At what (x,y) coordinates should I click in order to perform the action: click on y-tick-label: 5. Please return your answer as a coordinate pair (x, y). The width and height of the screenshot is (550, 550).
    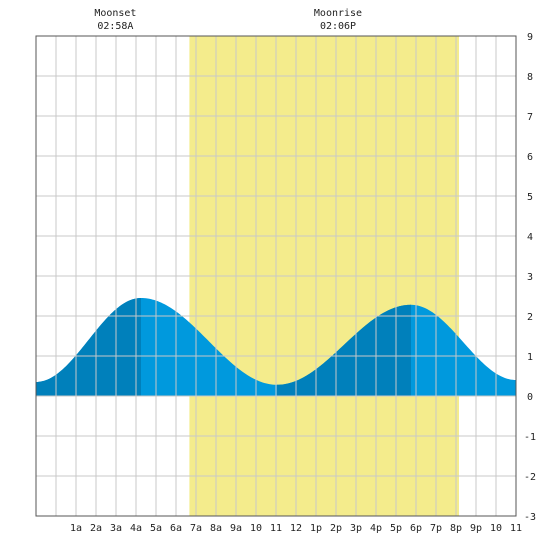
    Looking at the image, I should click on (530, 197).